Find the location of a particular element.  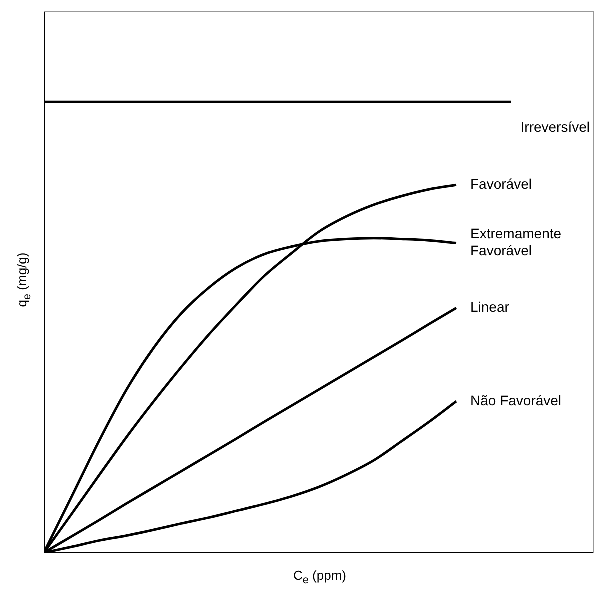

series-label: Extremamente Favorável is located at coordinates (516, 242).